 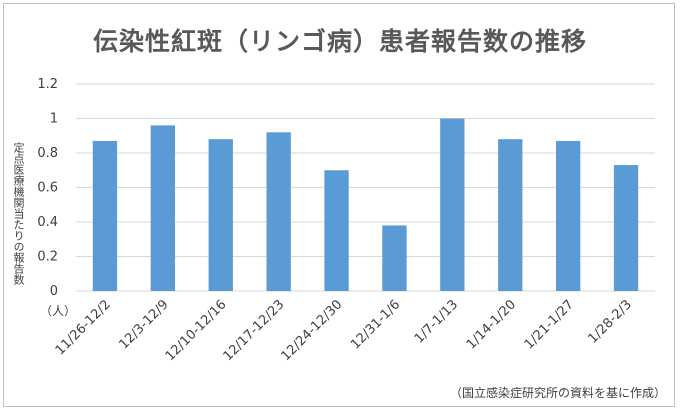 What do you see at coordinates (610, 321) in the screenshot?
I see `x-tick-label: 1/28-2/3` at bounding box center [610, 321].